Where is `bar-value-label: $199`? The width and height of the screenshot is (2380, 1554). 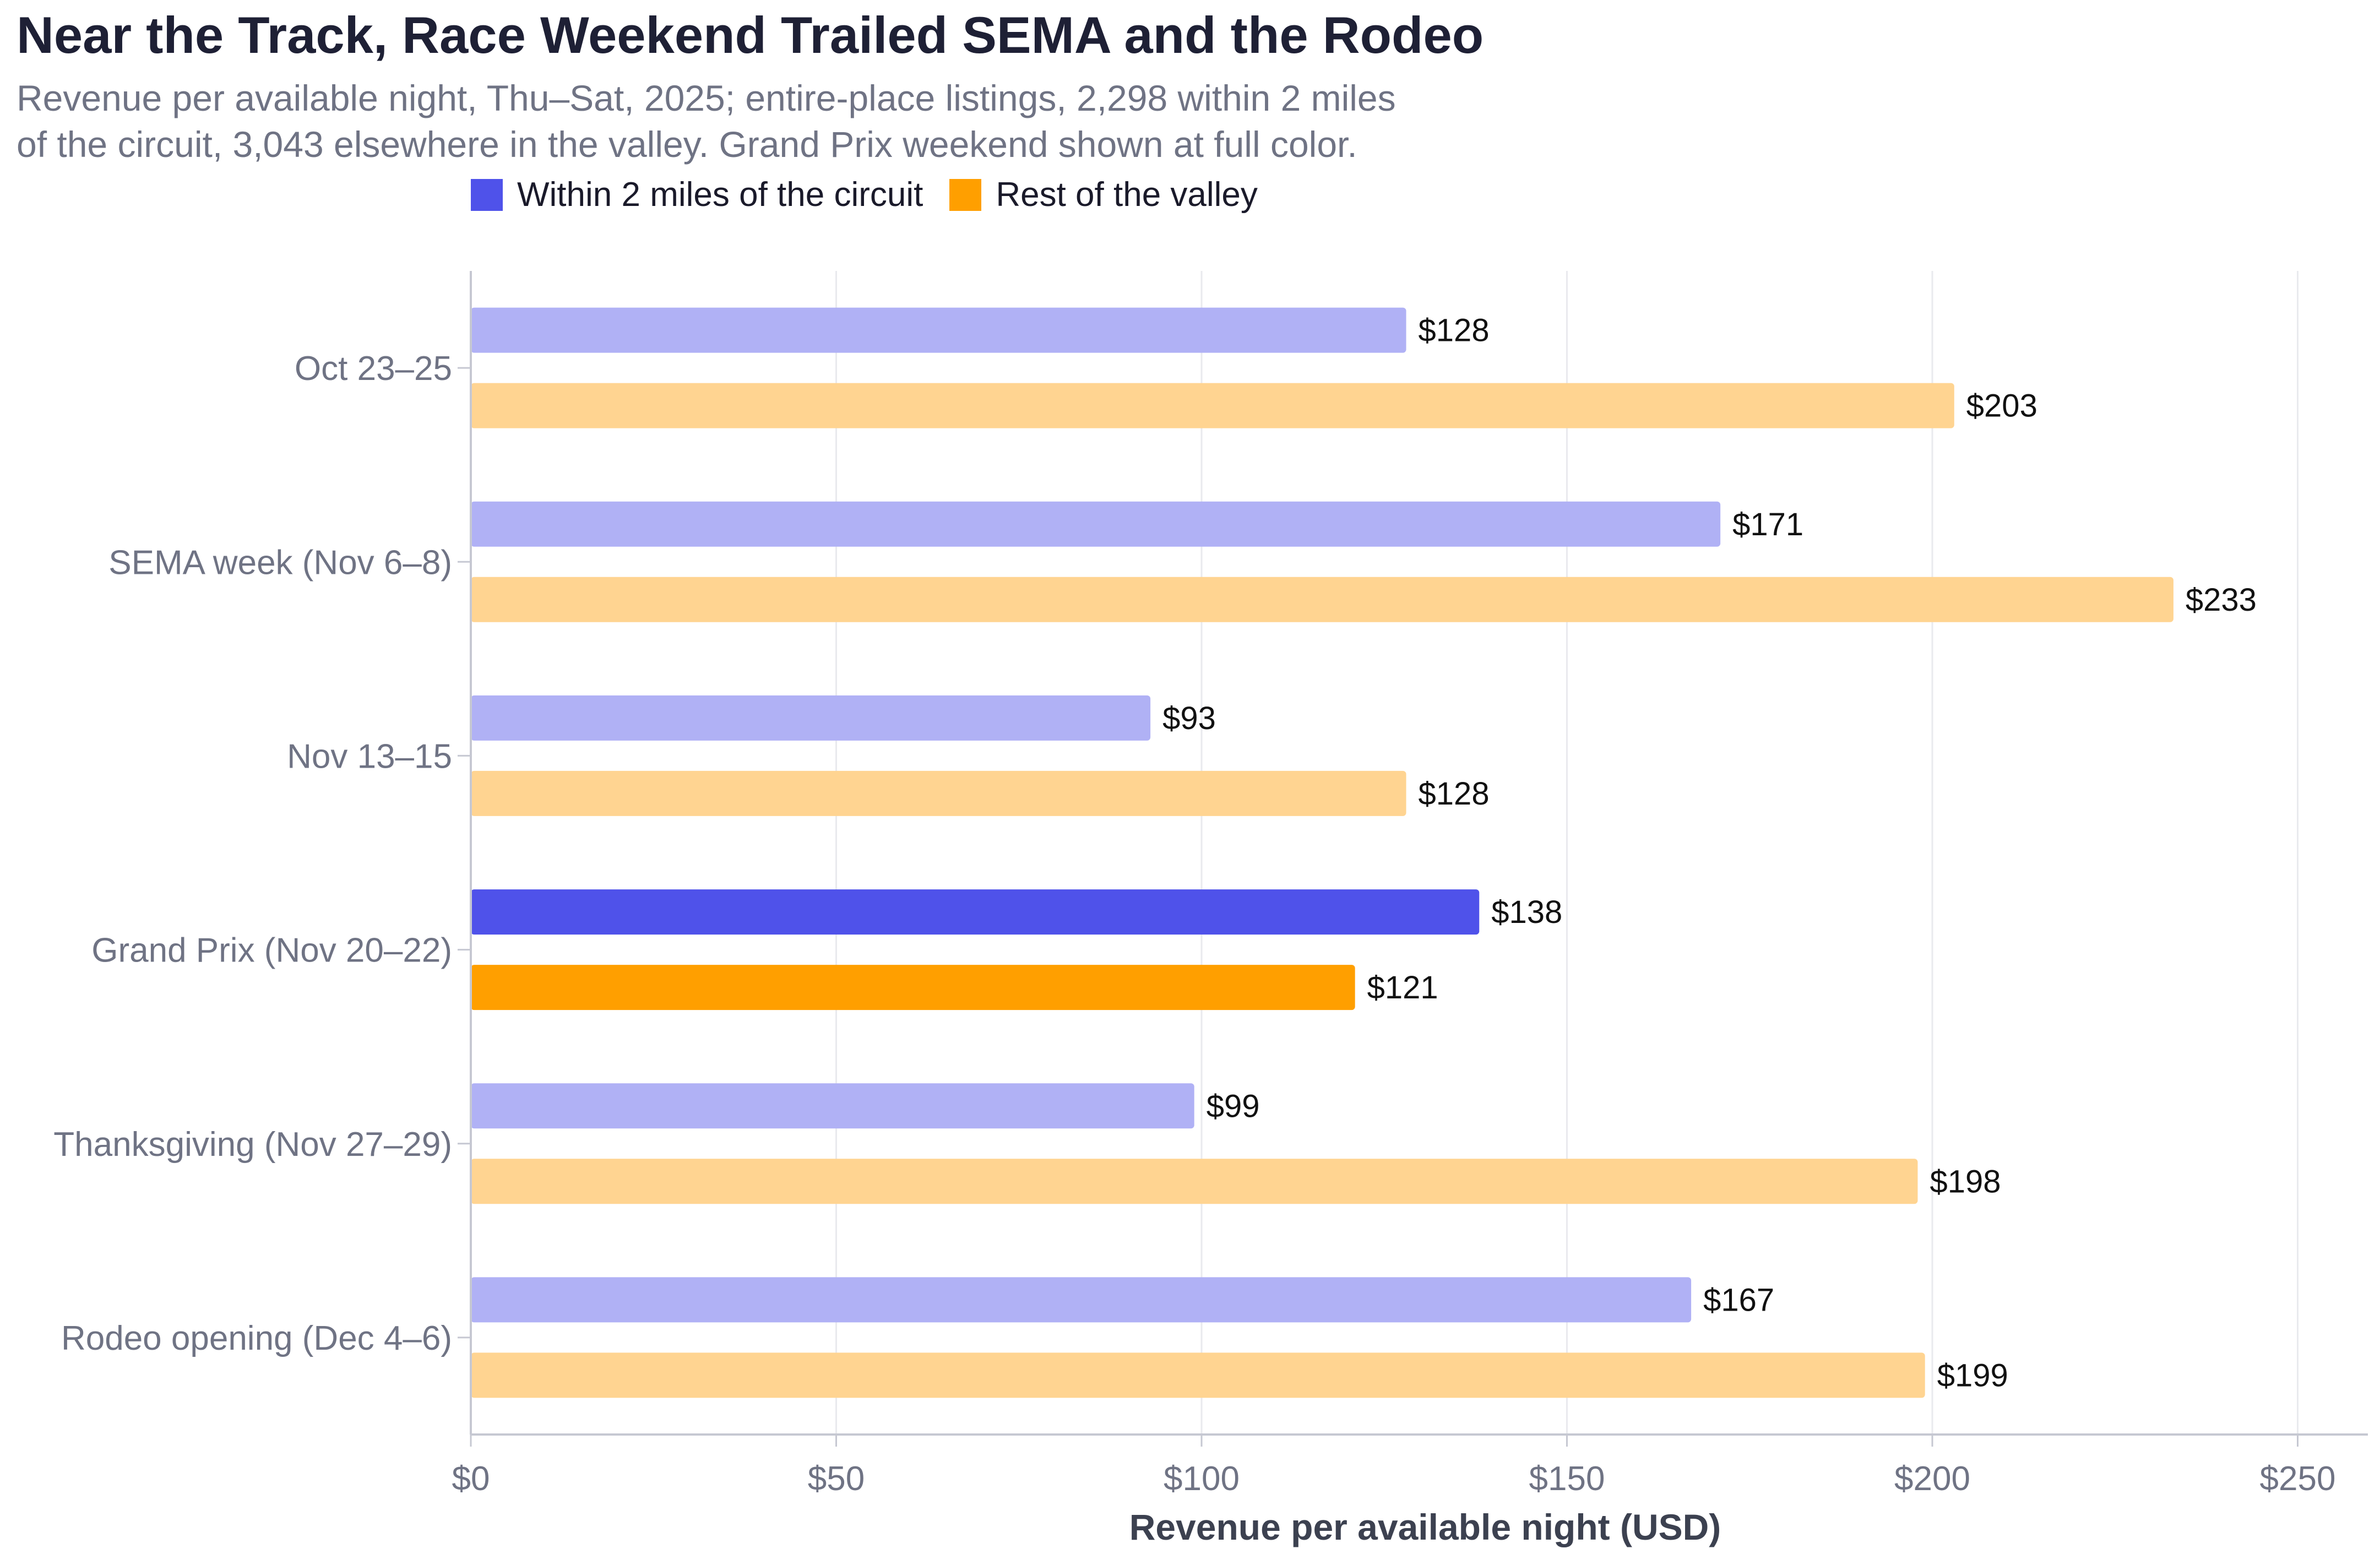
bar-value-label: $199 is located at coordinates (1972, 1375).